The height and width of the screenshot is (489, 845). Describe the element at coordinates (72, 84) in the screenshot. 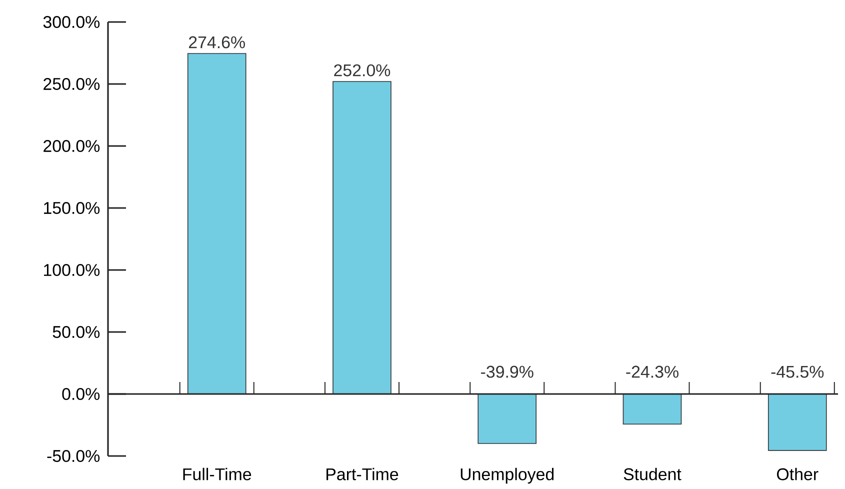

I see `y-tick-label: 250.0%` at that location.